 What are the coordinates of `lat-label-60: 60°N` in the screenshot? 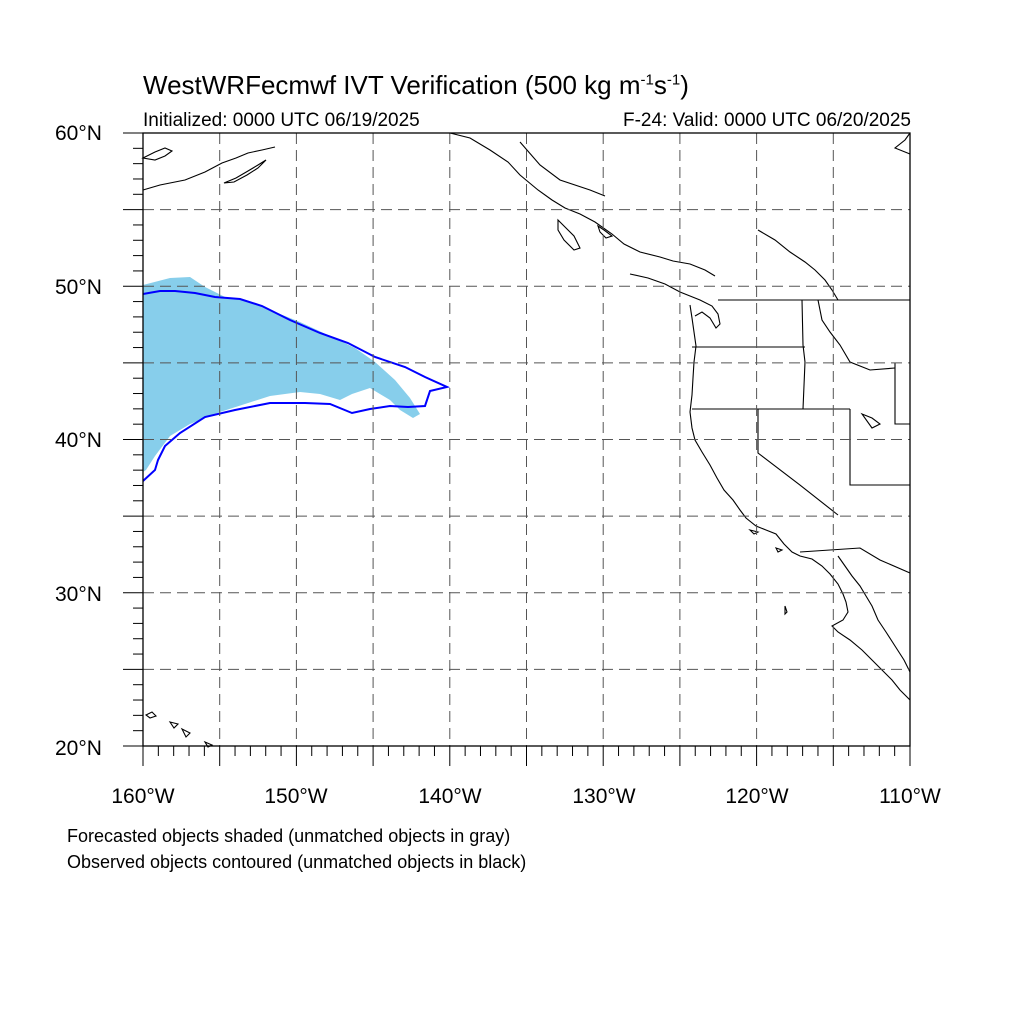 It's located at (78, 133).